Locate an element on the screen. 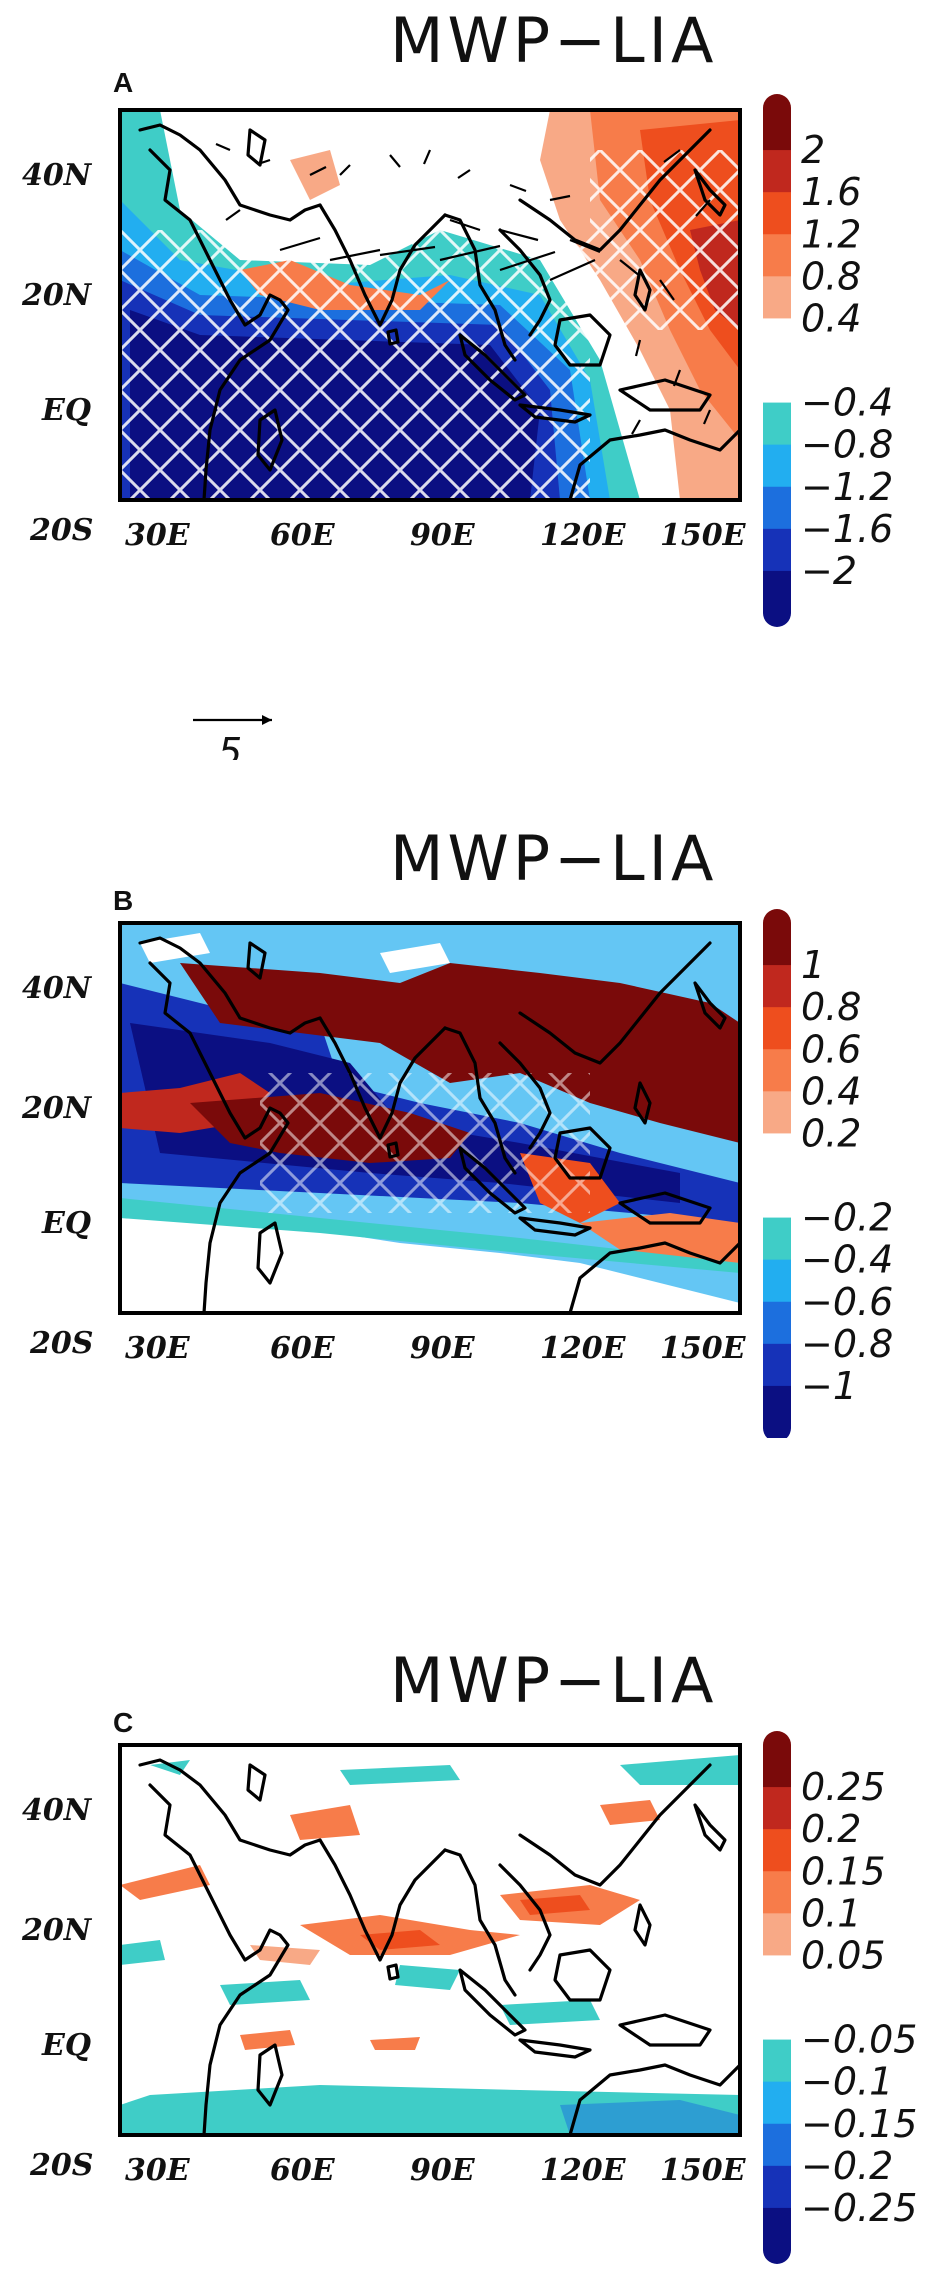 The image size is (950, 2284). colorbar-tick-label: 0.05 is located at coordinates (843, 1955).